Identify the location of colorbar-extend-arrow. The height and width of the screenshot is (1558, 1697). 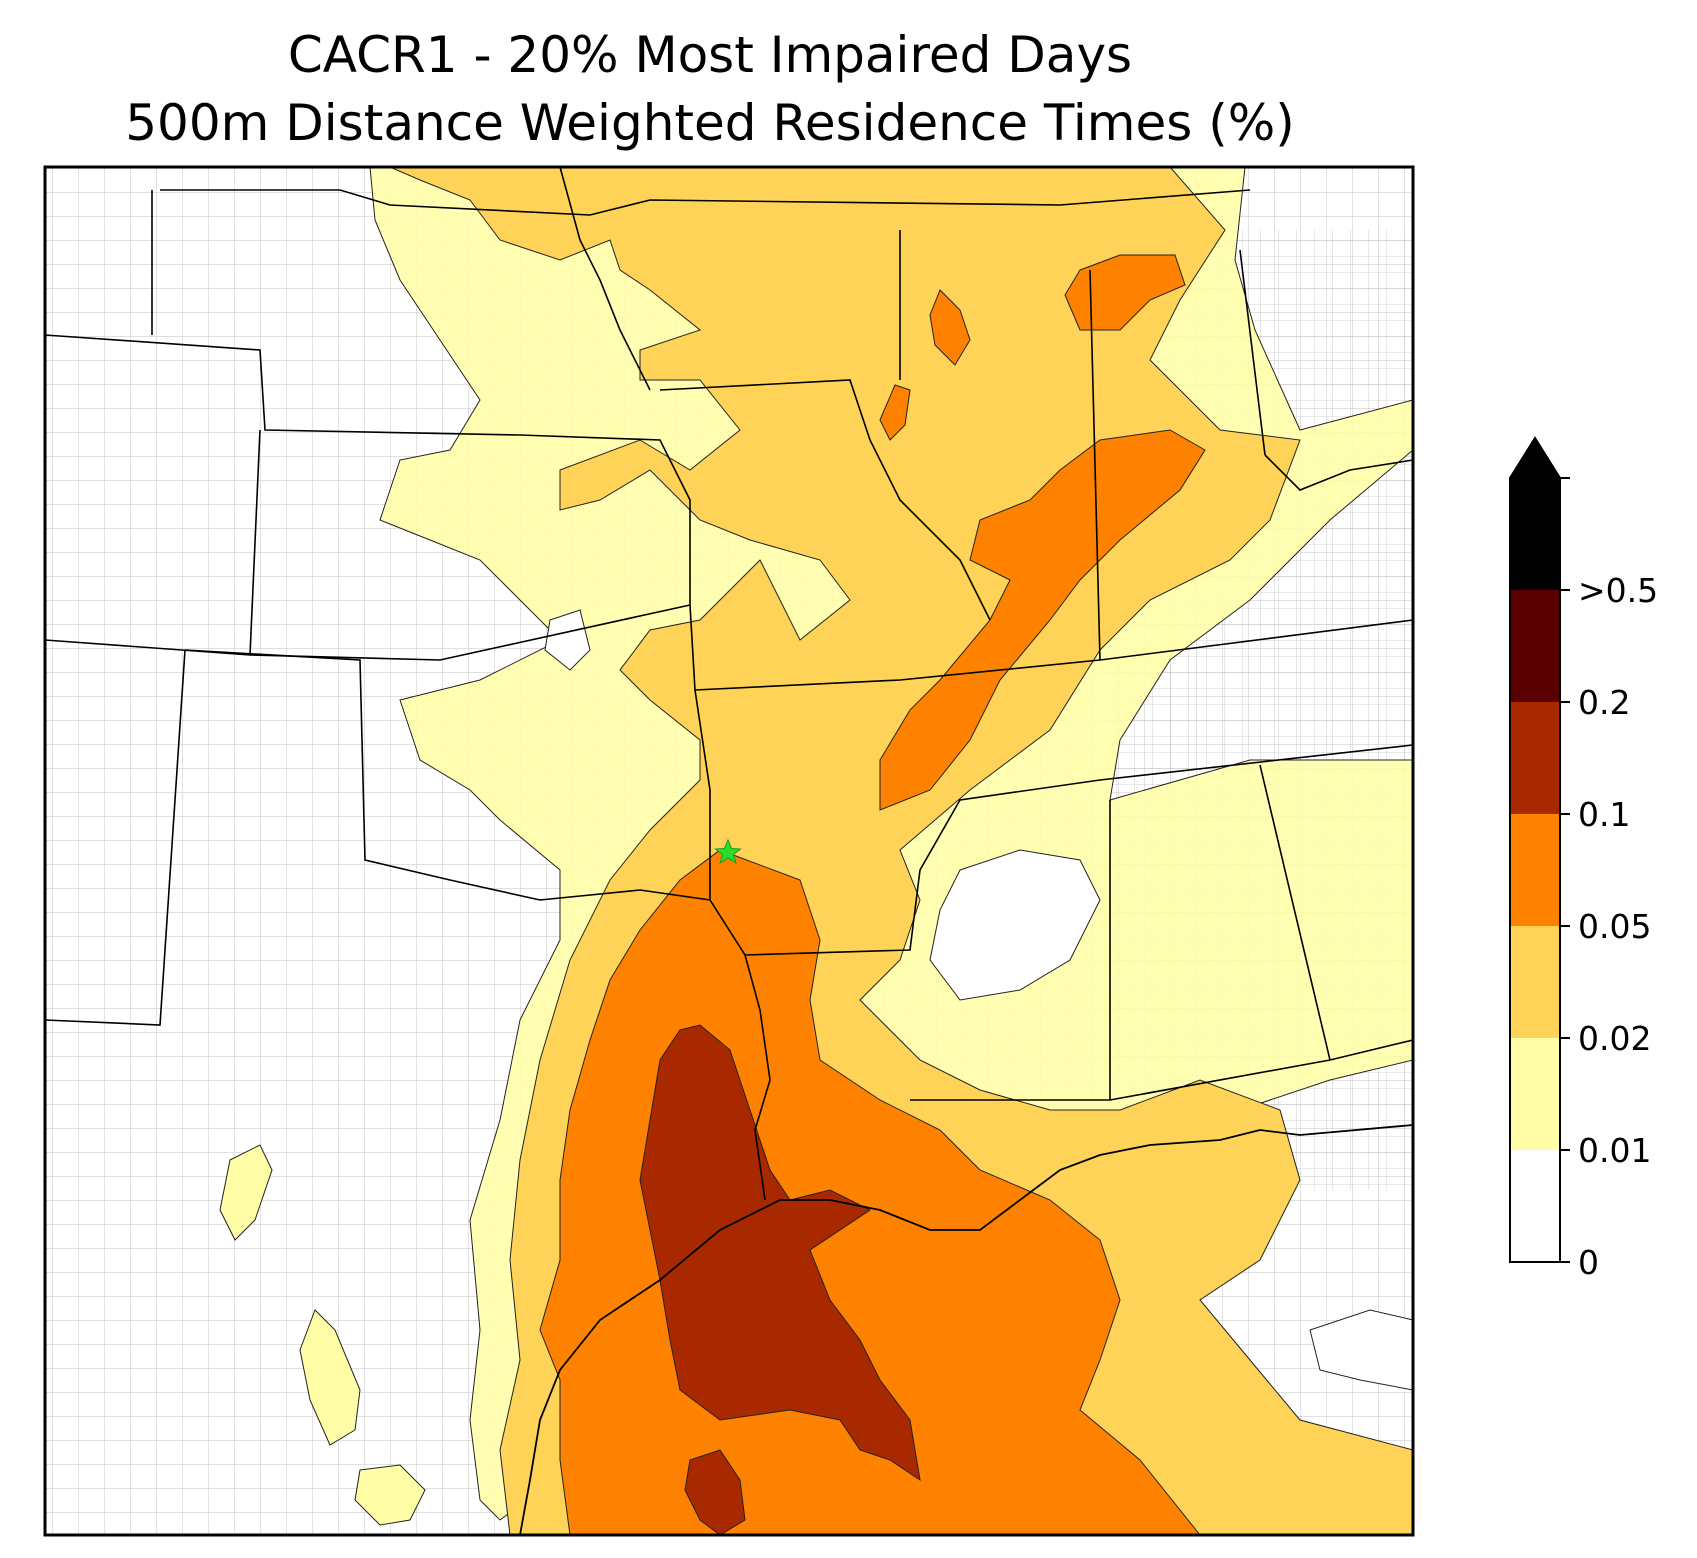
(1535, 458).